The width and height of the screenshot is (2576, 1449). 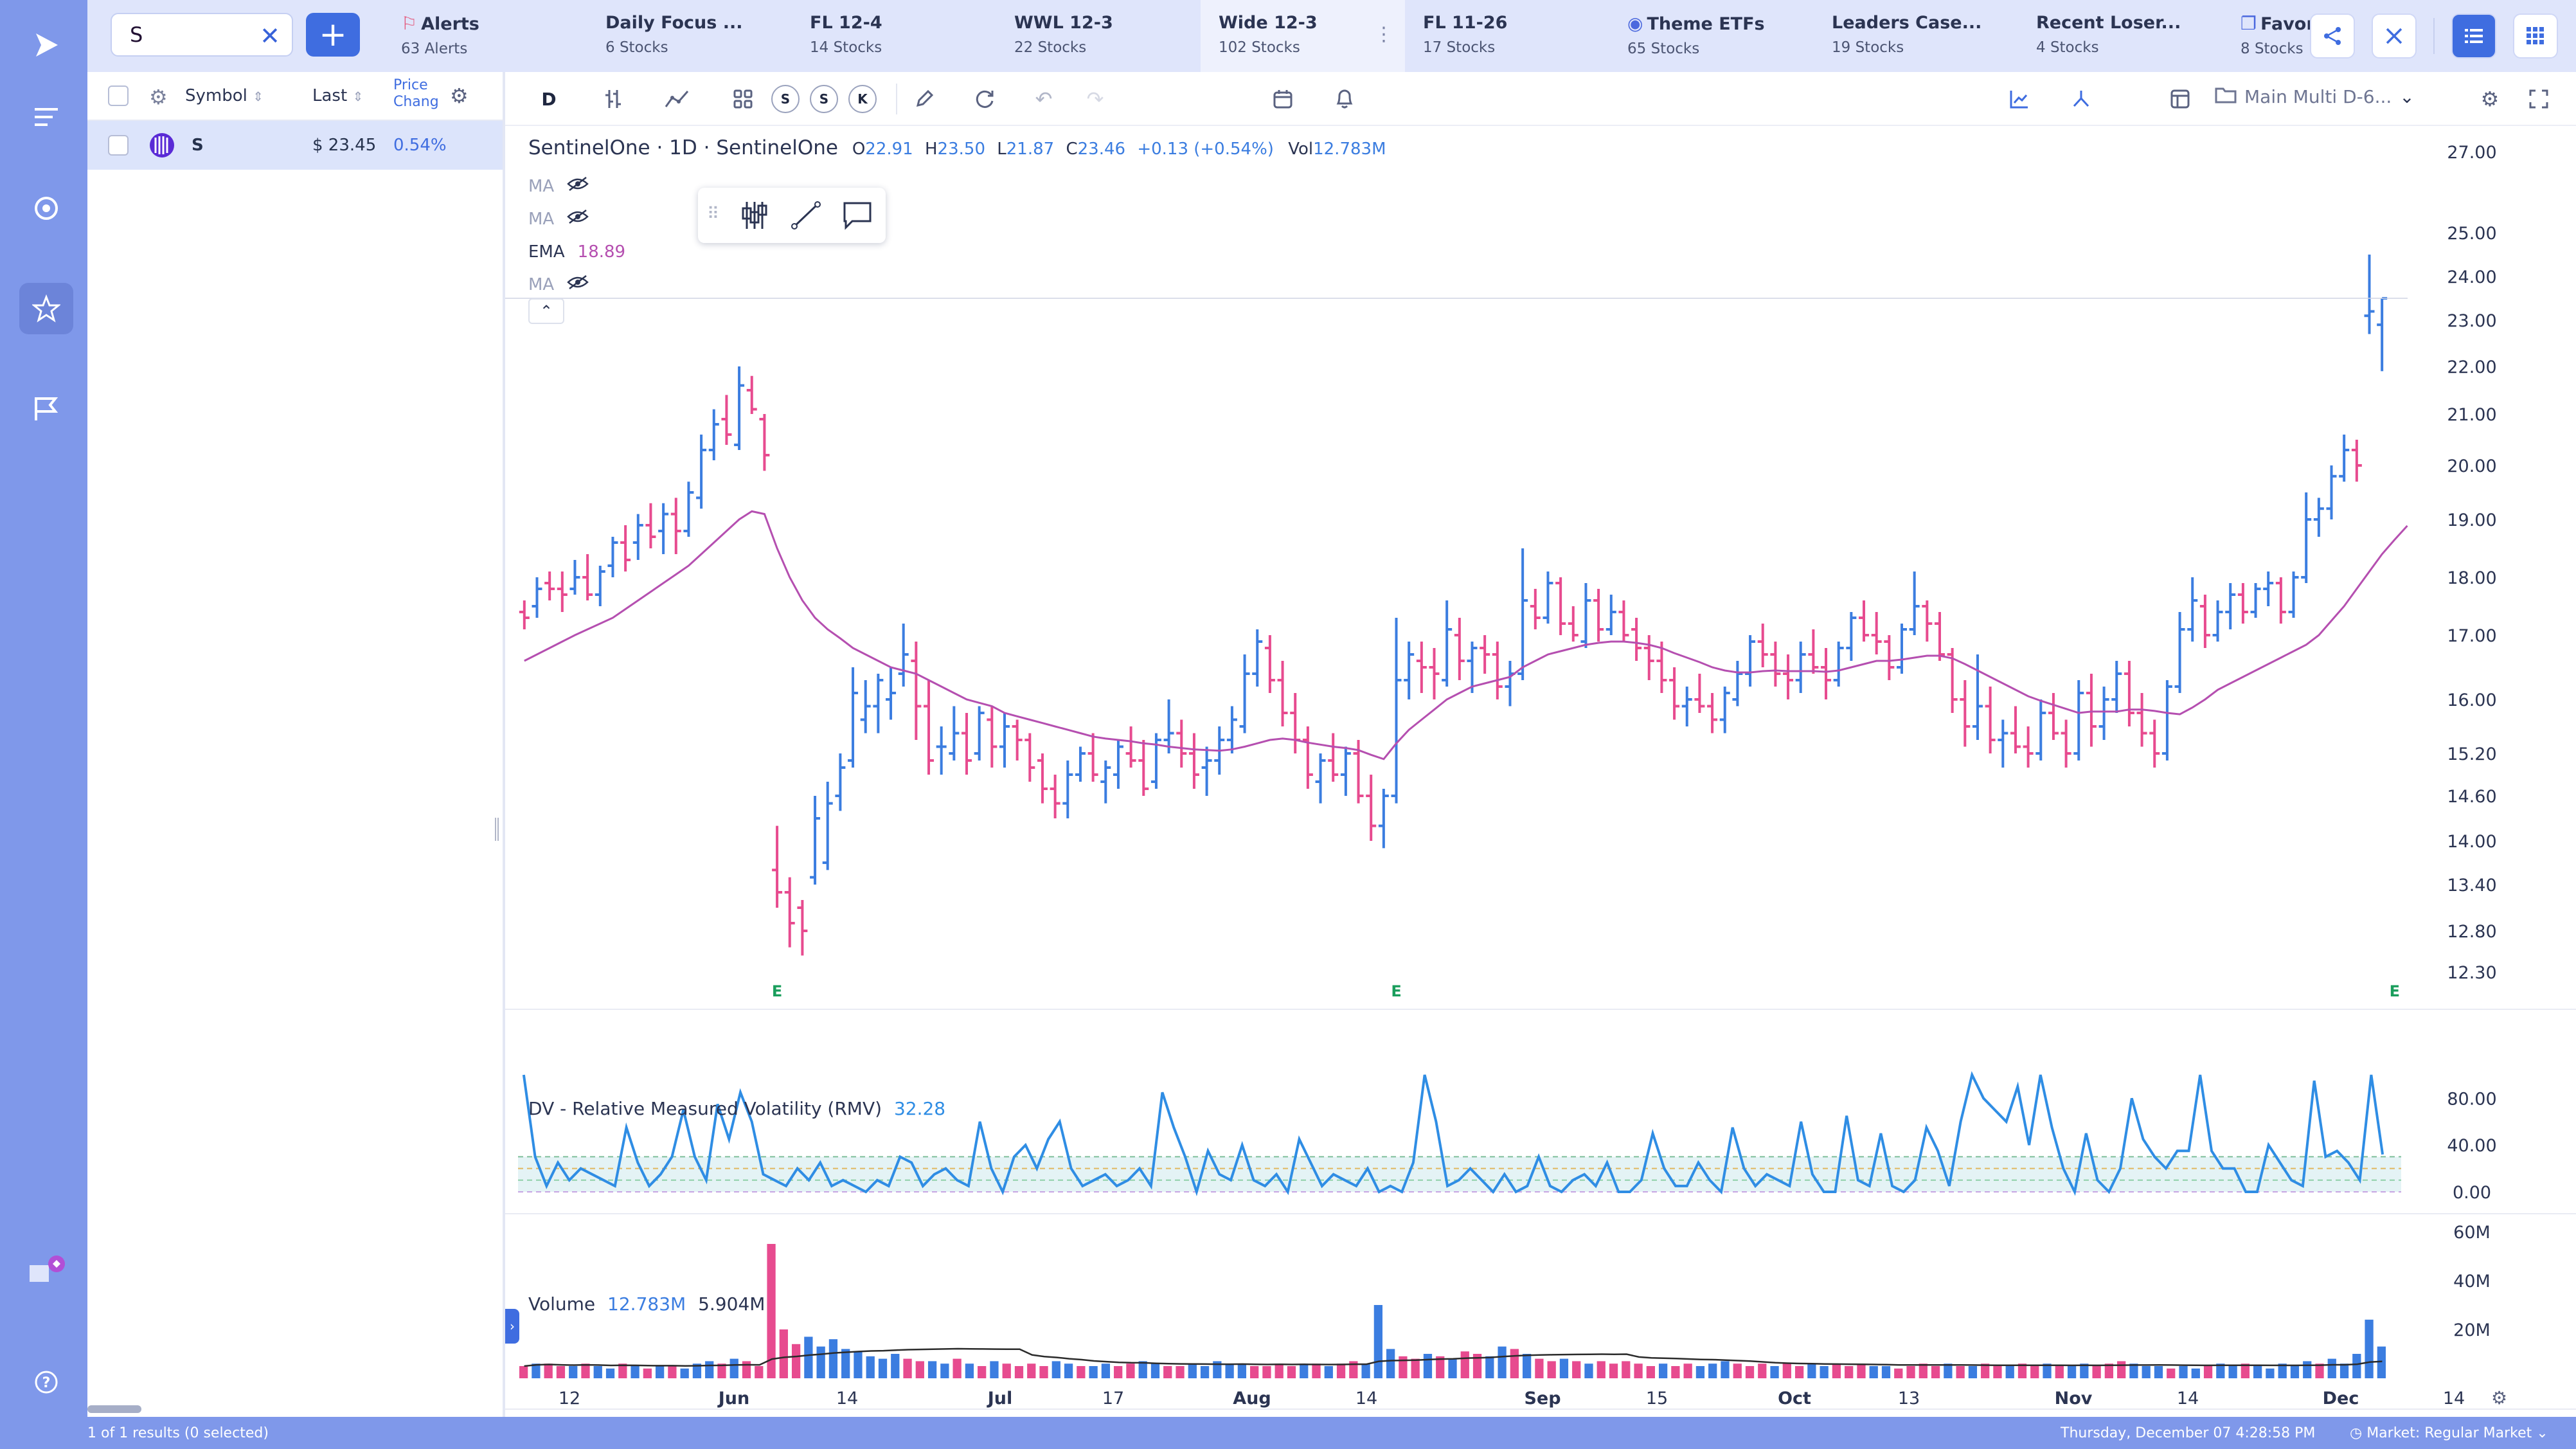 I want to click on price-change-column-header: Price Change, so click(x=415, y=94).